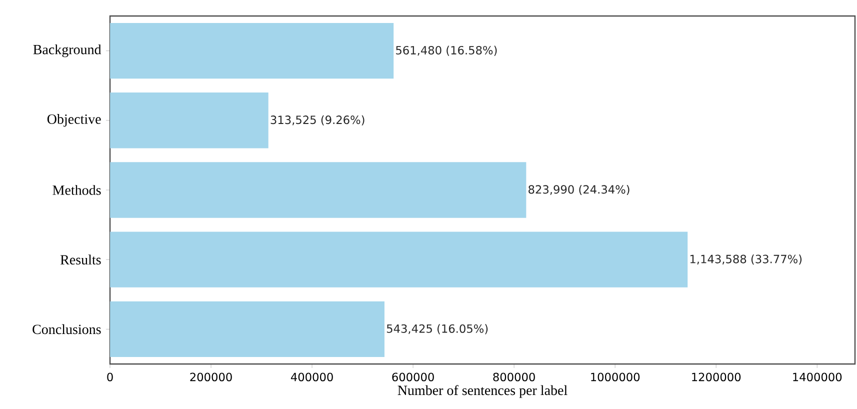 This screenshot has width=857, height=409. Describe the element at coordinates (514, 377) in the screenshot. I see `x-tick-label: 800000` at that location.